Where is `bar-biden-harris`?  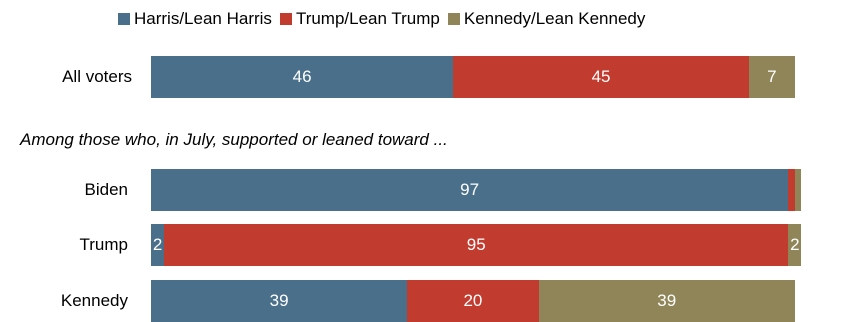 bar-biden-harris is located at coordinates (470, 190).